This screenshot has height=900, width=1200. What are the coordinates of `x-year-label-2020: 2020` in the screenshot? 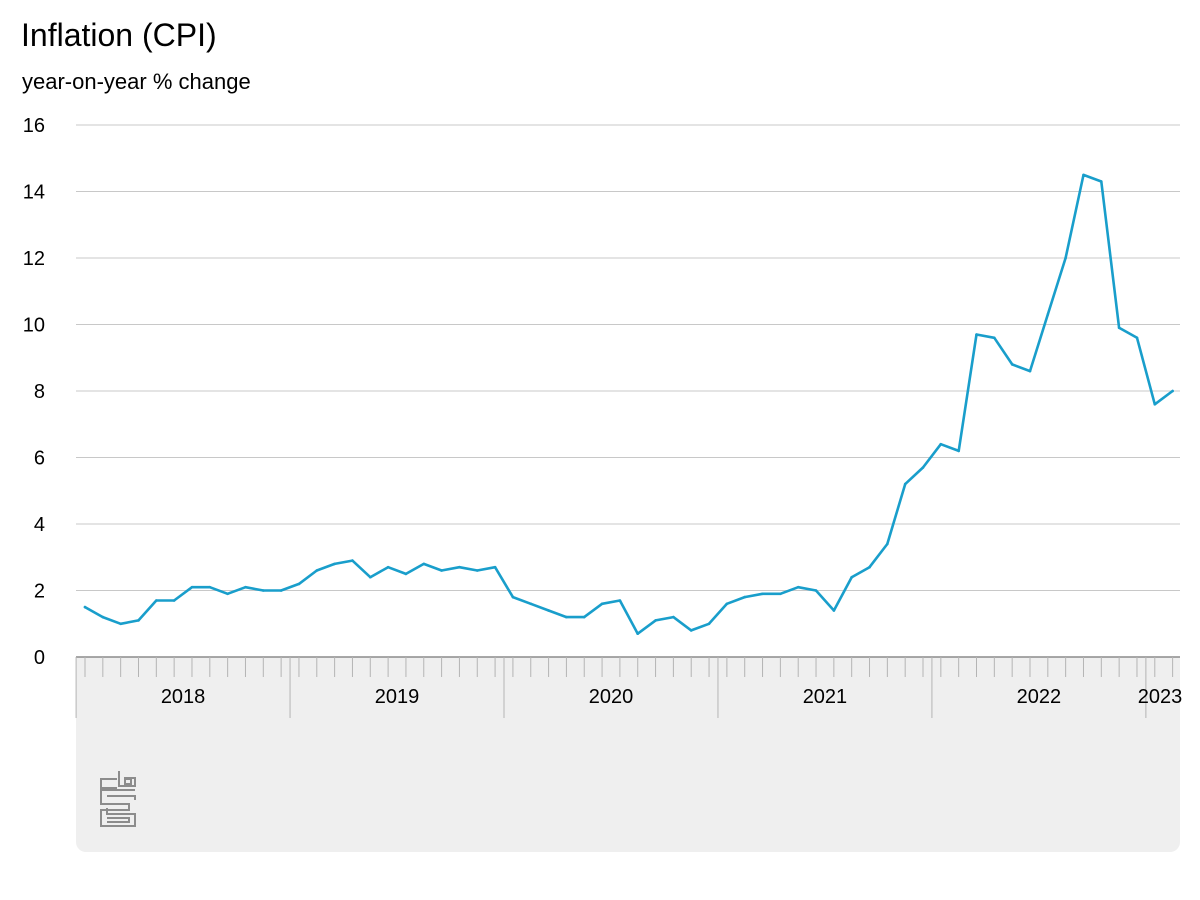 It's located at (611, 697).